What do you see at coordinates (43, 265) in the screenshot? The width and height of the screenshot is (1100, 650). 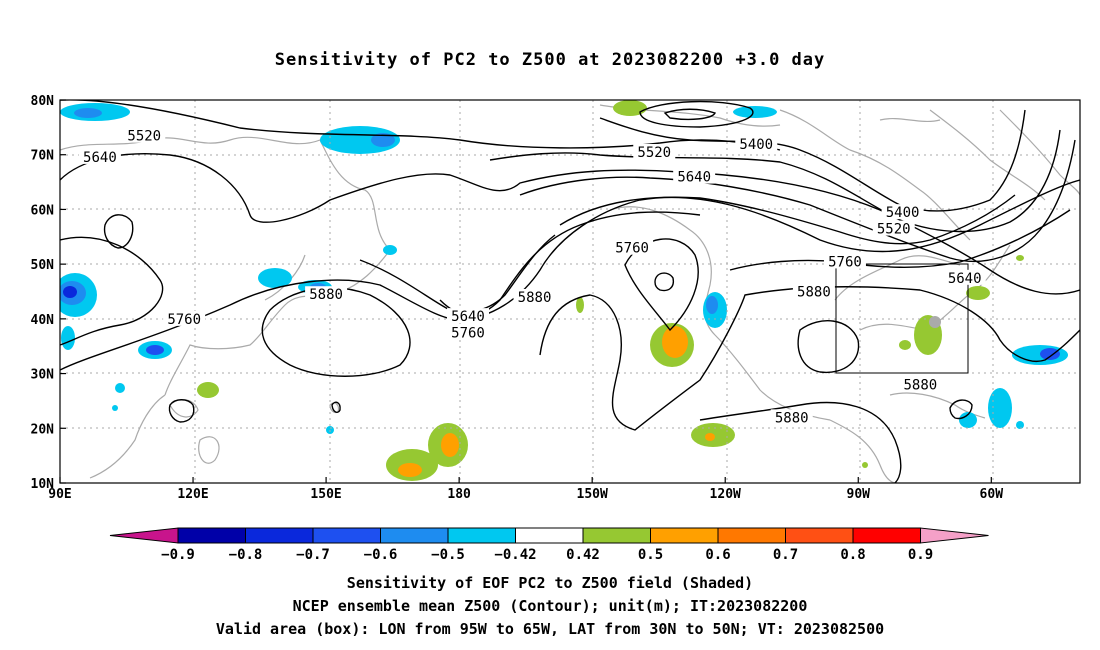 I see `lat-tick-label: 50N` at bounding box center [43, 265].